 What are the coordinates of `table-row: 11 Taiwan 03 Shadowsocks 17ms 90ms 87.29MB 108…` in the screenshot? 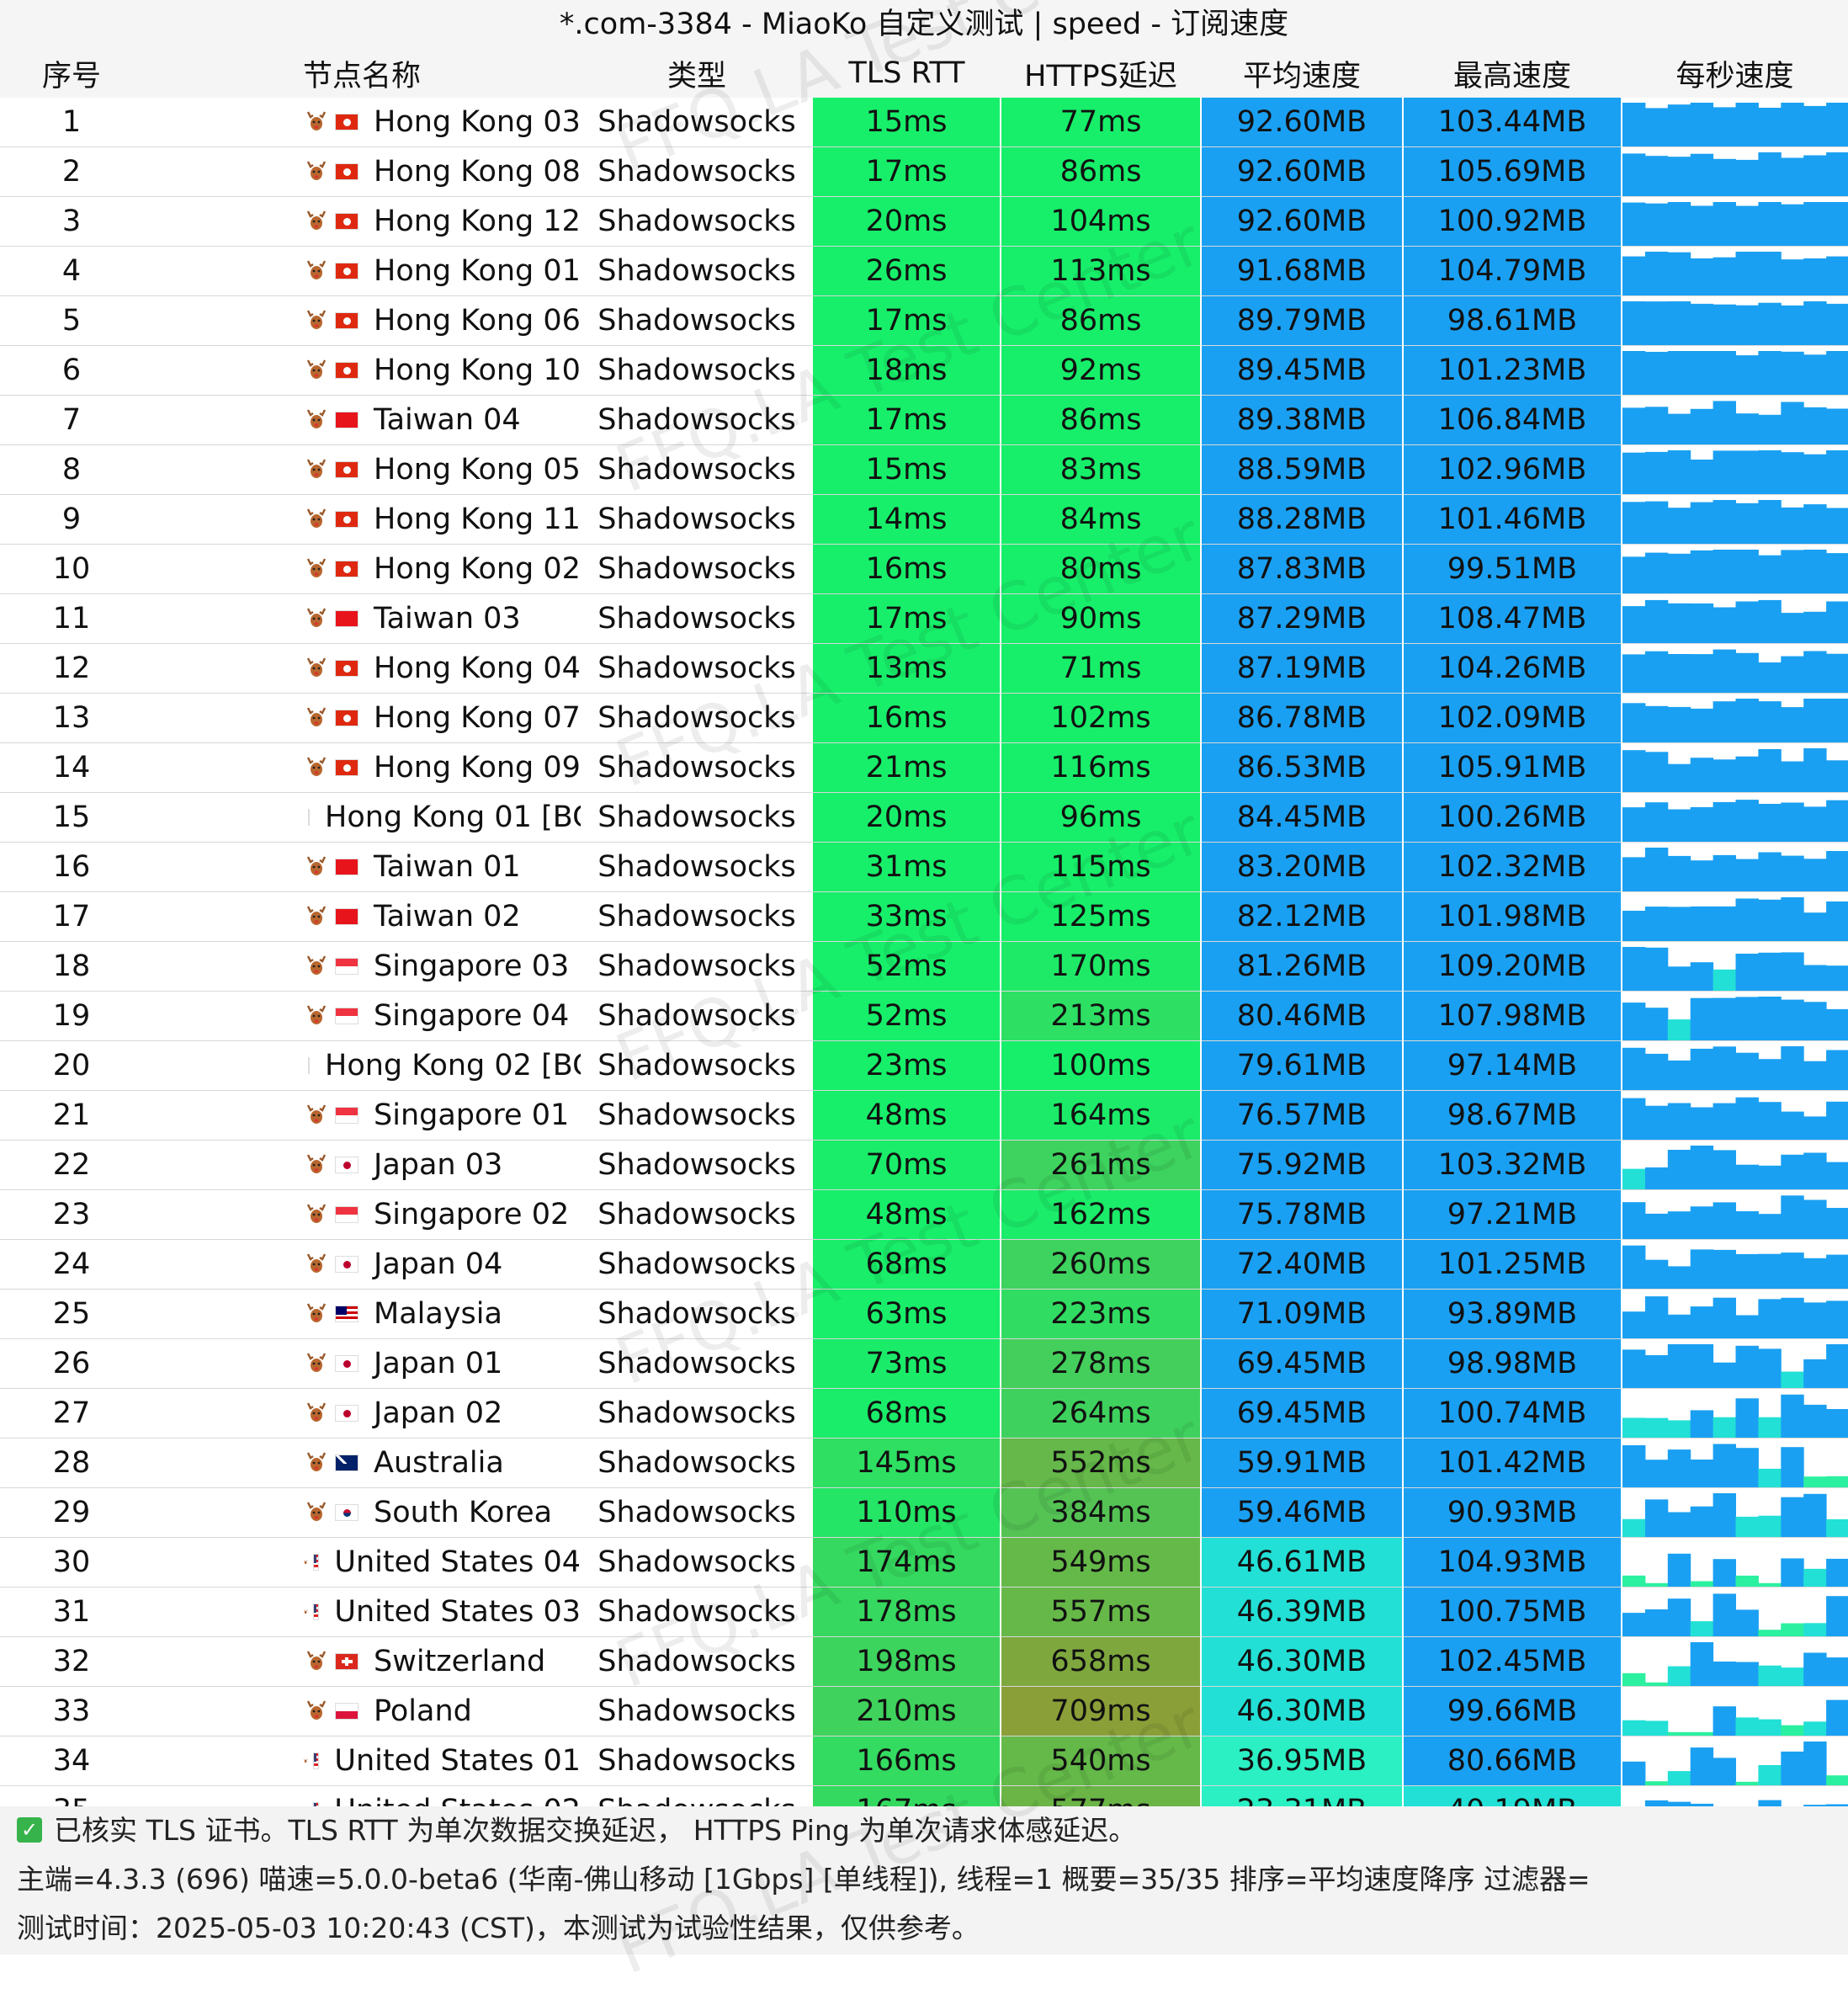 It's located at (924, 618).